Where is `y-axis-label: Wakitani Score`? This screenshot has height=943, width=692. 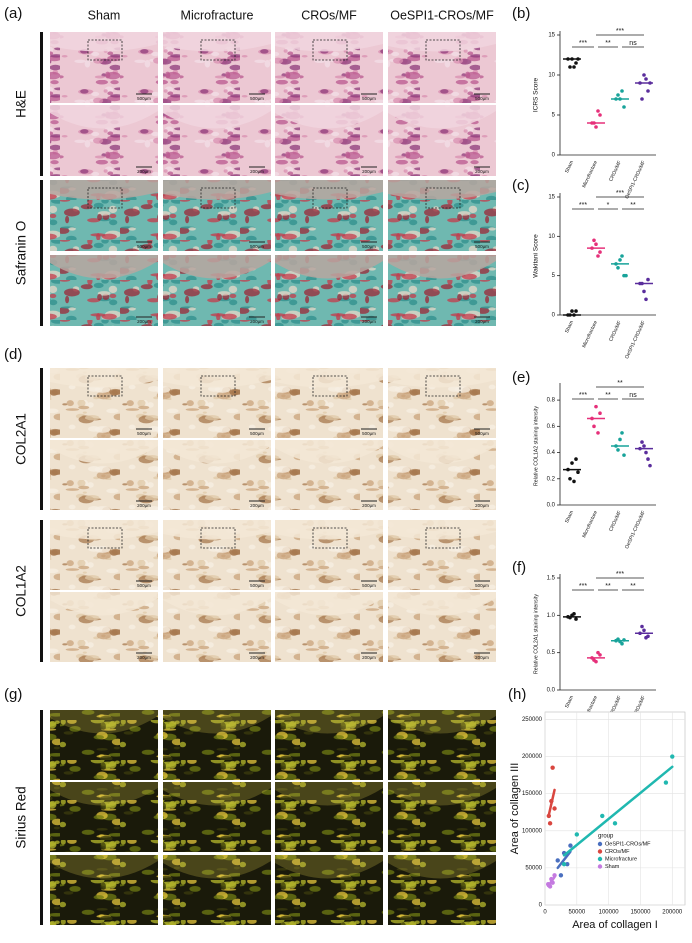 y-axis-label: Wakitani Score is located at coordinates (536, 256).